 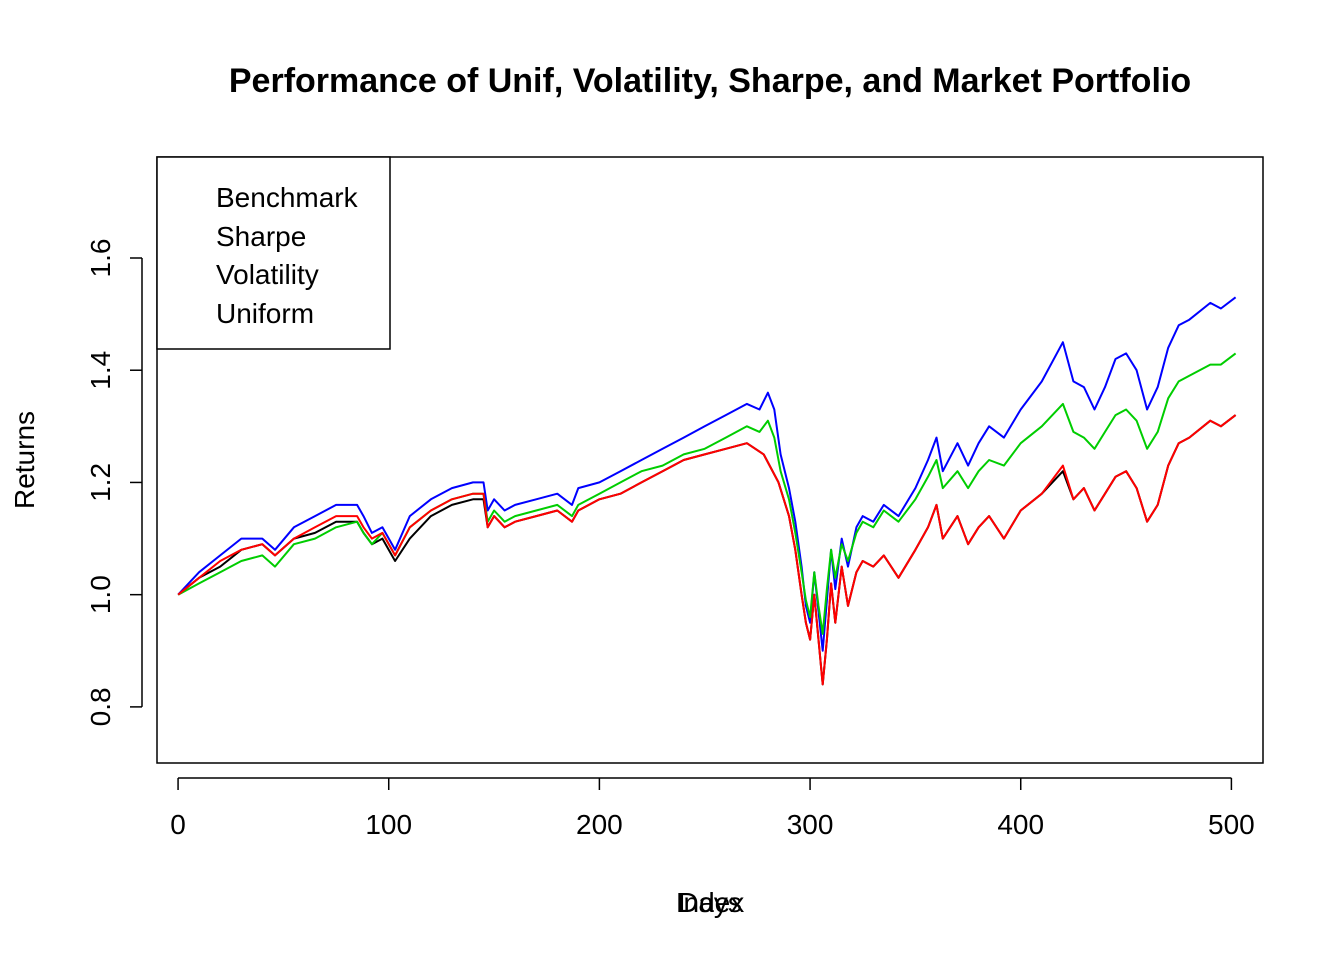 I want to click on legend-entry-volatility: Volatility, so click(x=267, y=274).